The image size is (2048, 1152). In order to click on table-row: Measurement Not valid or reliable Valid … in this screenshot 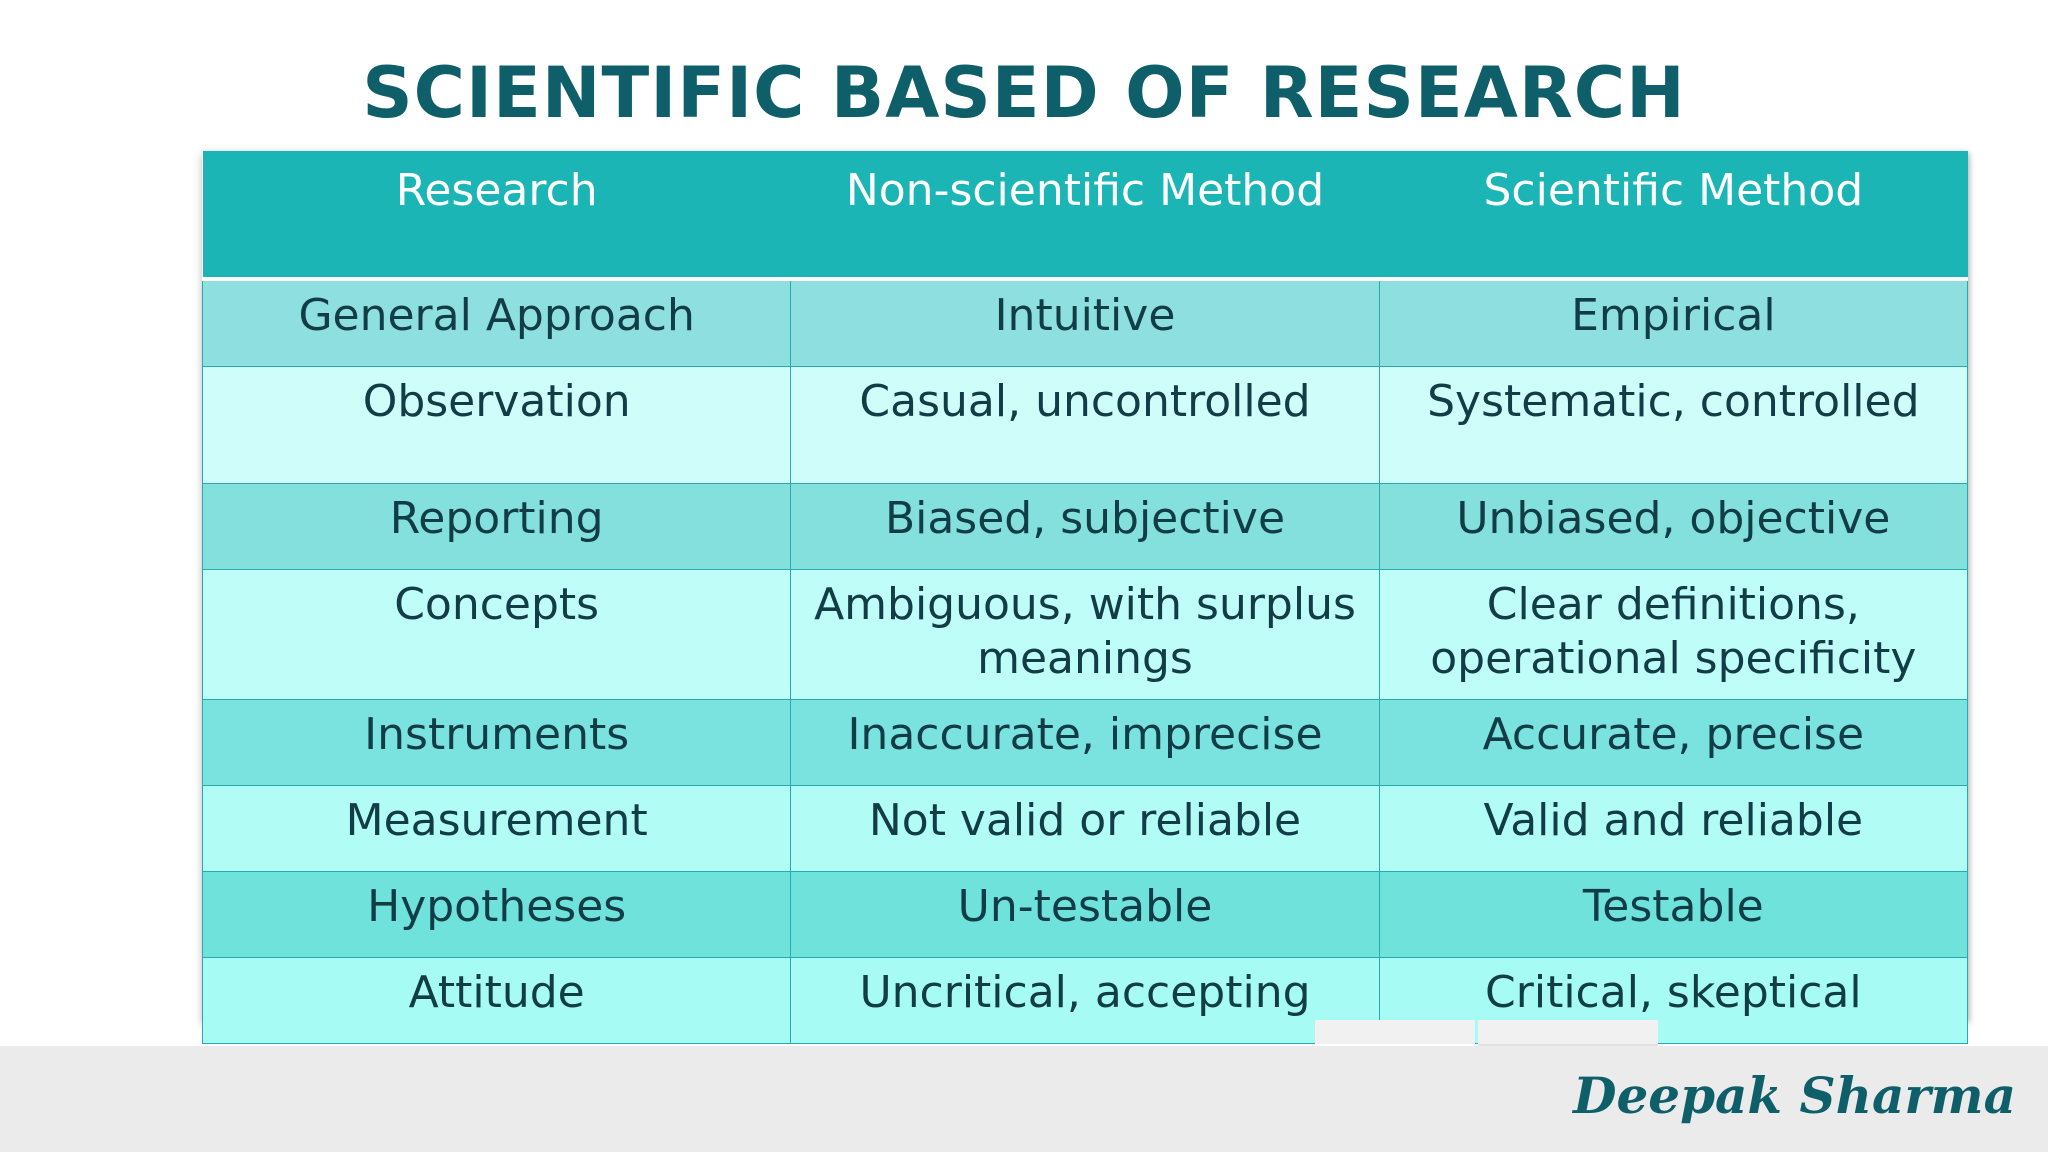, I will do `click(1085, 828)`.